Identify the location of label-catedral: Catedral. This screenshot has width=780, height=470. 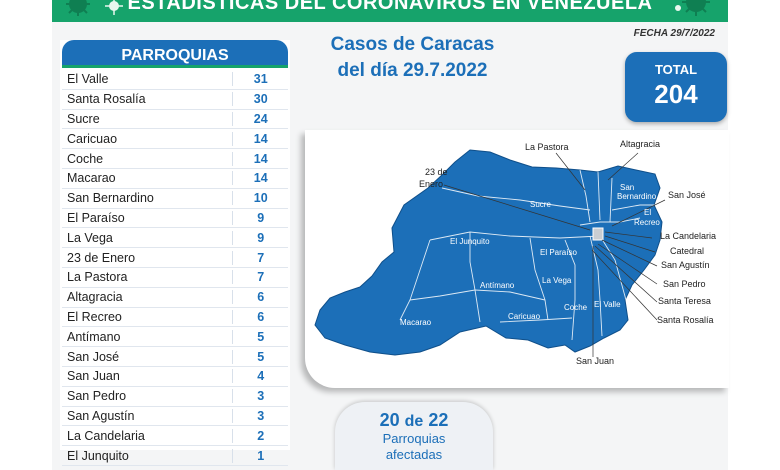
(687, 251).